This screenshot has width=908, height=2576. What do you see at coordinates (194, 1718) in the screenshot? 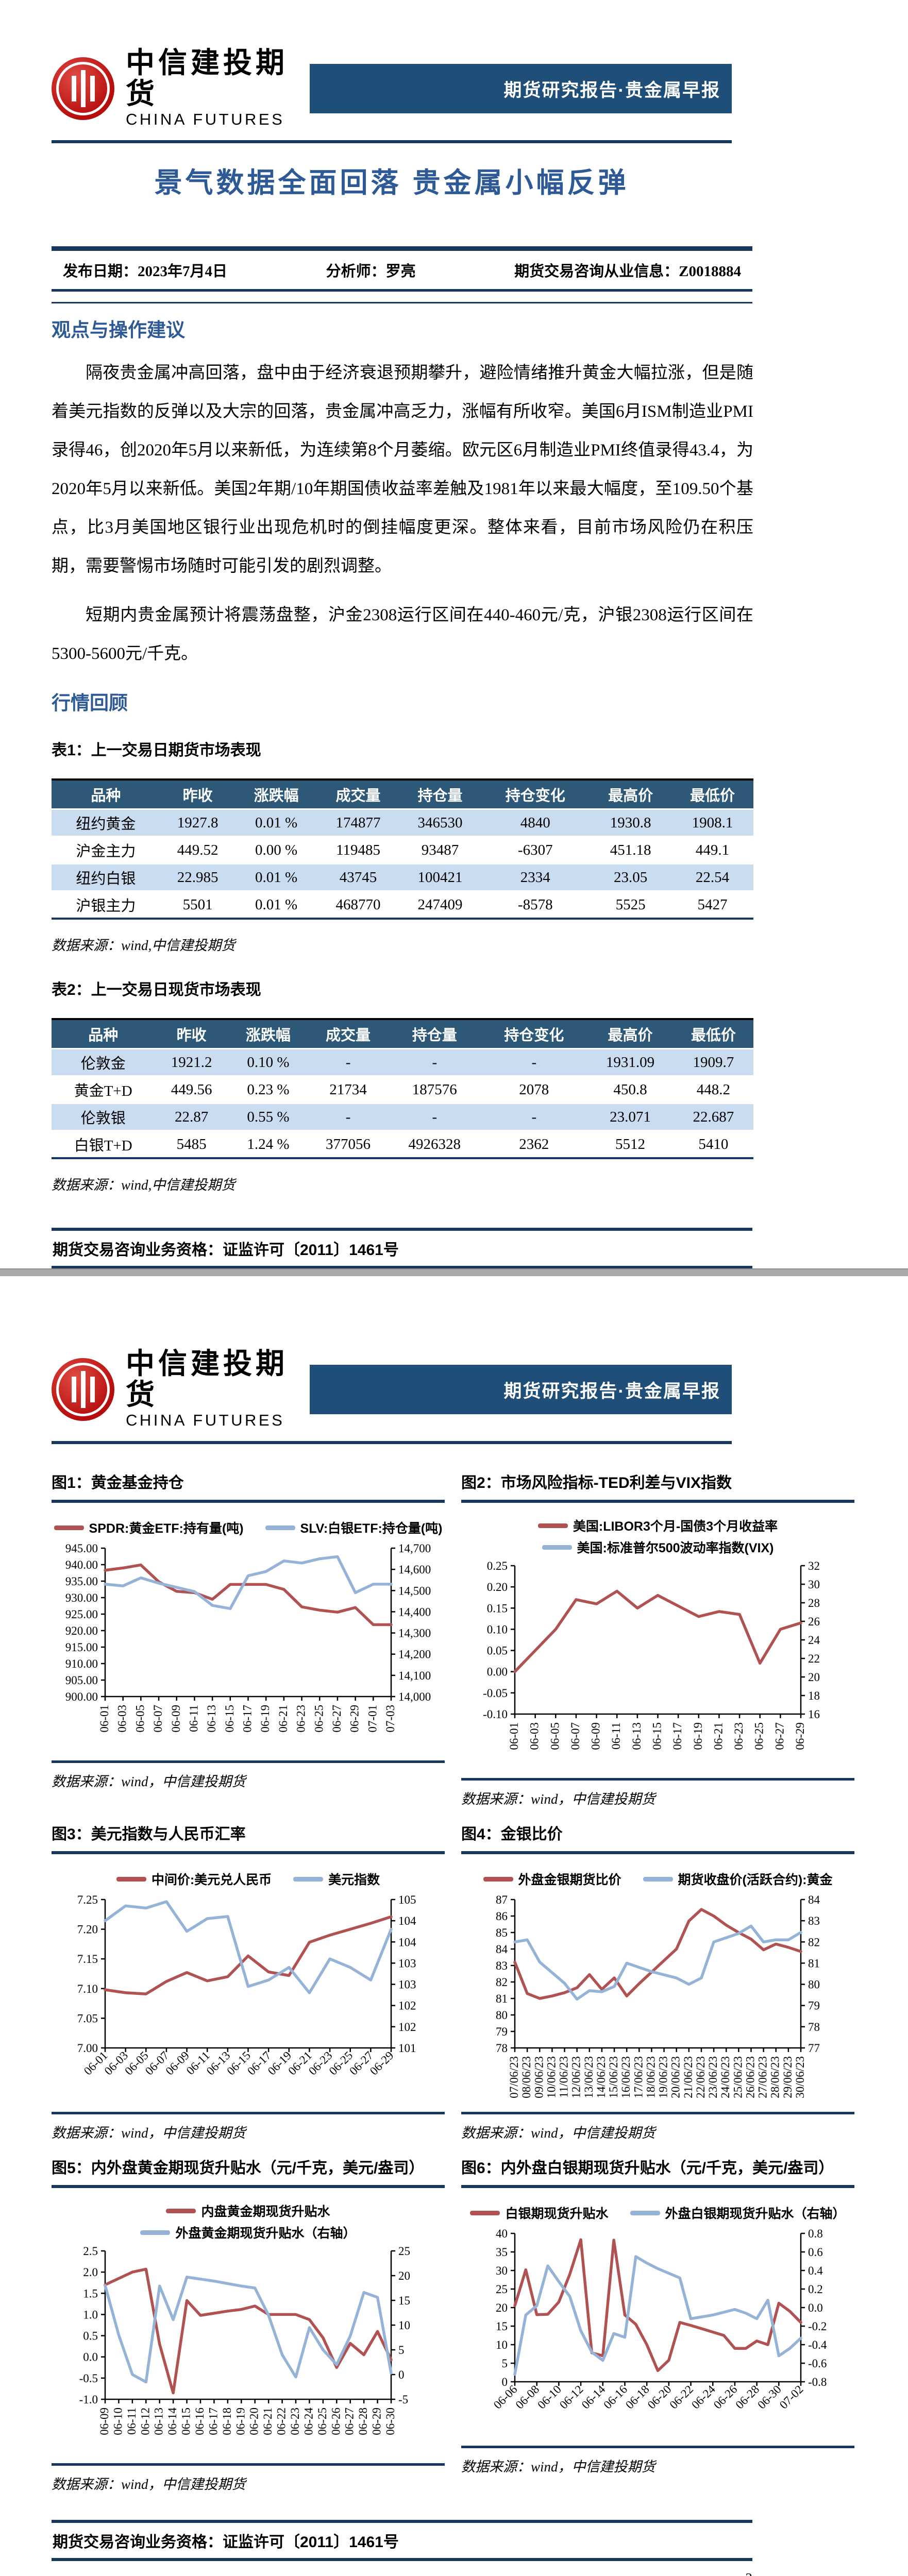
I see `svg-text: 06-11` at bounding box center [194, 1718].